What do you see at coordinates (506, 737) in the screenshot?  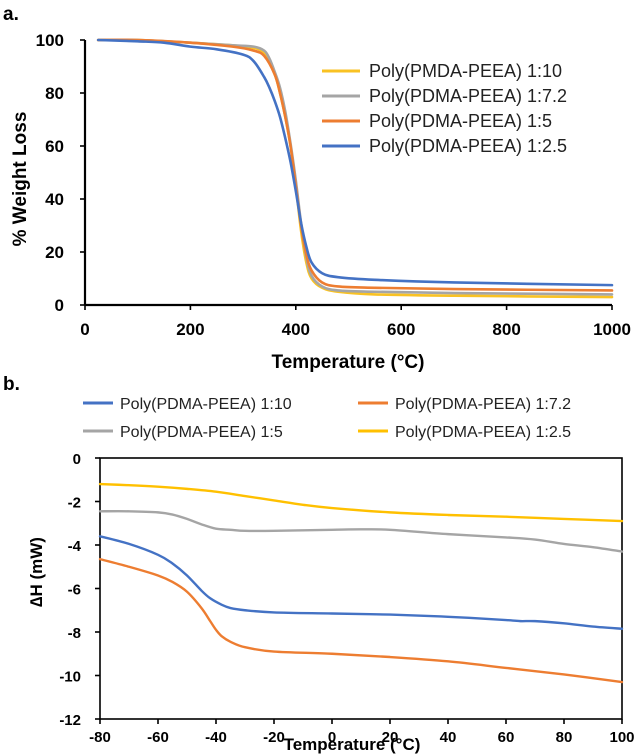 I see `x-tick-label: 60` at bounding box center [506, 737].